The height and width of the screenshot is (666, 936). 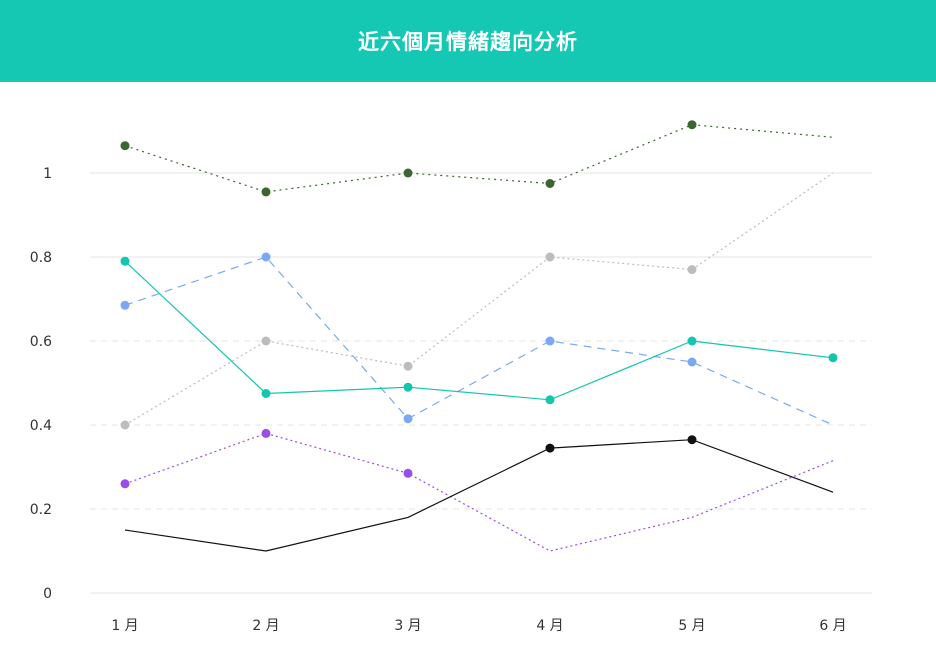 I want to click on y-tick-label: 0.8, so click(x=41, y=258).